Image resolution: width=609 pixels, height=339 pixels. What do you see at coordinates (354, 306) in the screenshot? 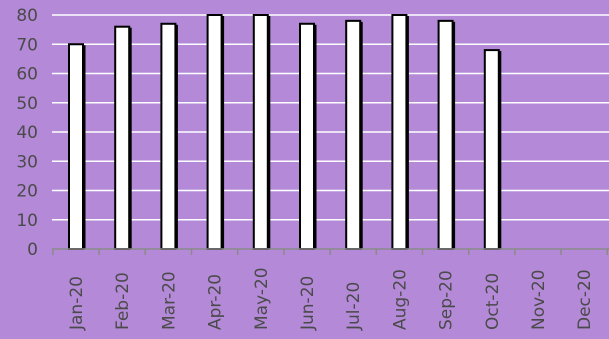
I see `x-tick-label: Jul-20` at bounding box center [354, 306].